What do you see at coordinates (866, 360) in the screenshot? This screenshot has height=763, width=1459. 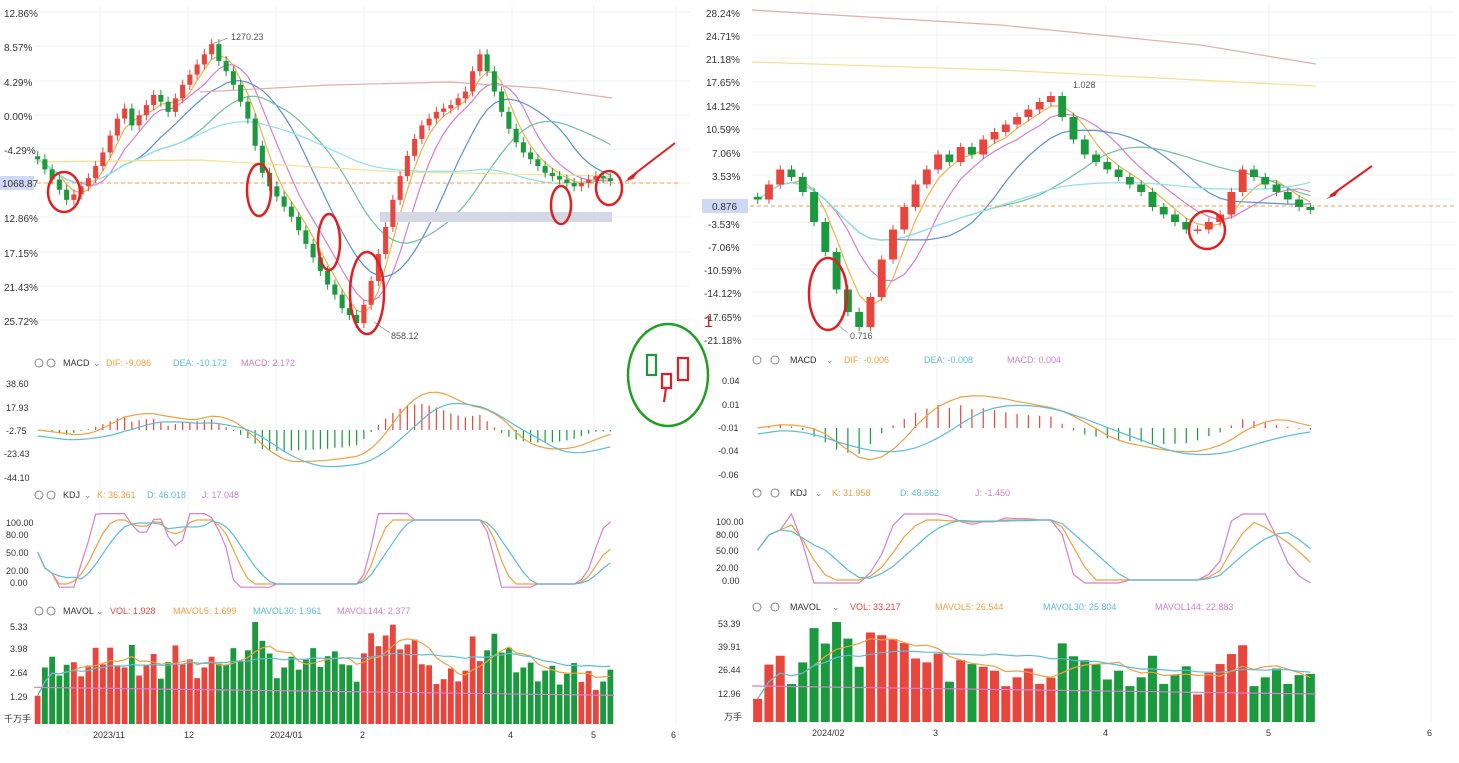 I see `right-macd-dif: DIF: -0.006` at bounding box center [866, 360].